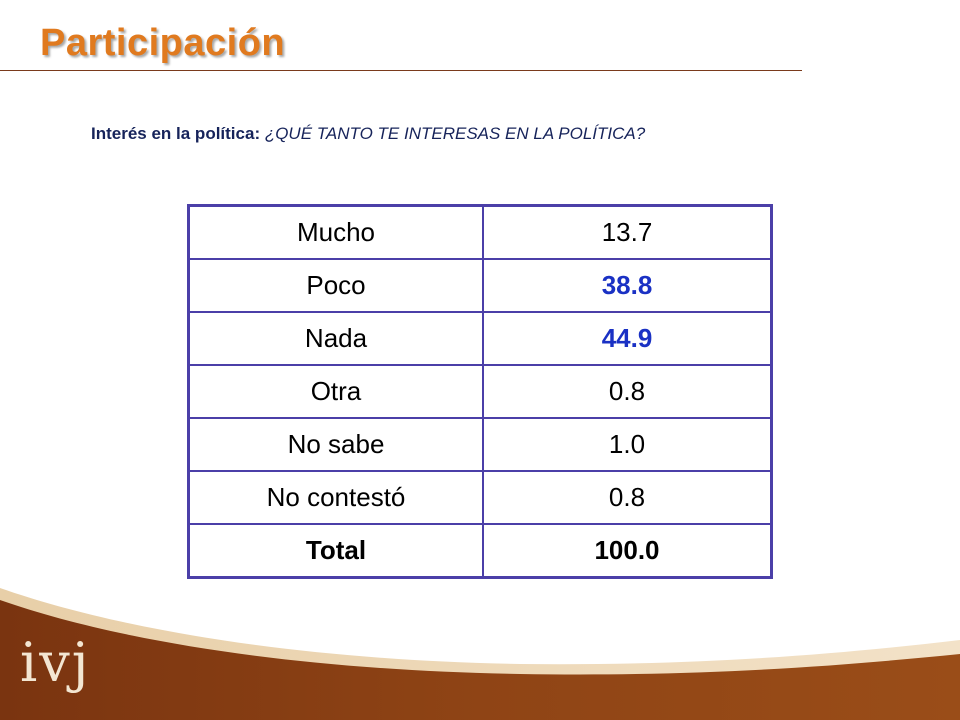 This screenshot has width=960, height=720. I want to click on table-row: Poco 38.8, so click(480, 285).